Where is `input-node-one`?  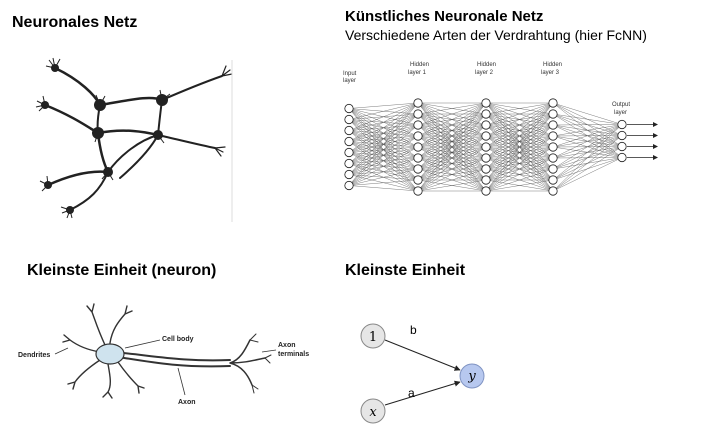
input-node-one is located at coordinates (373, 336).